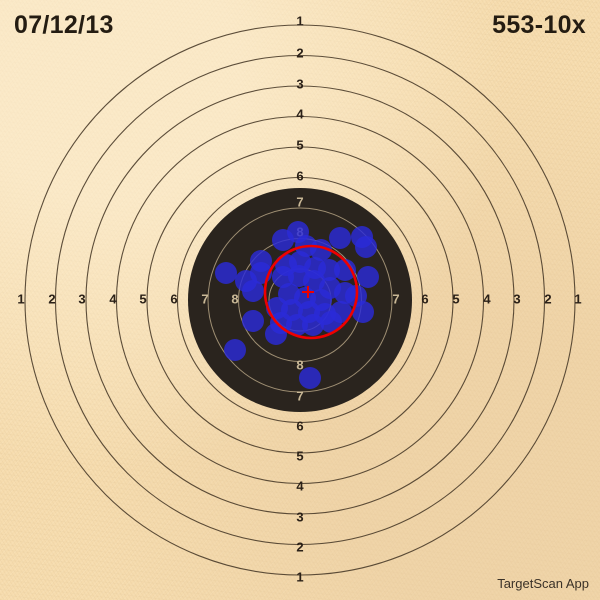 The image size is (600, 600). Describe the element at coordinates (299, 364) in the screenshot. I see `ring-label-bottom-8: 8` at that location.